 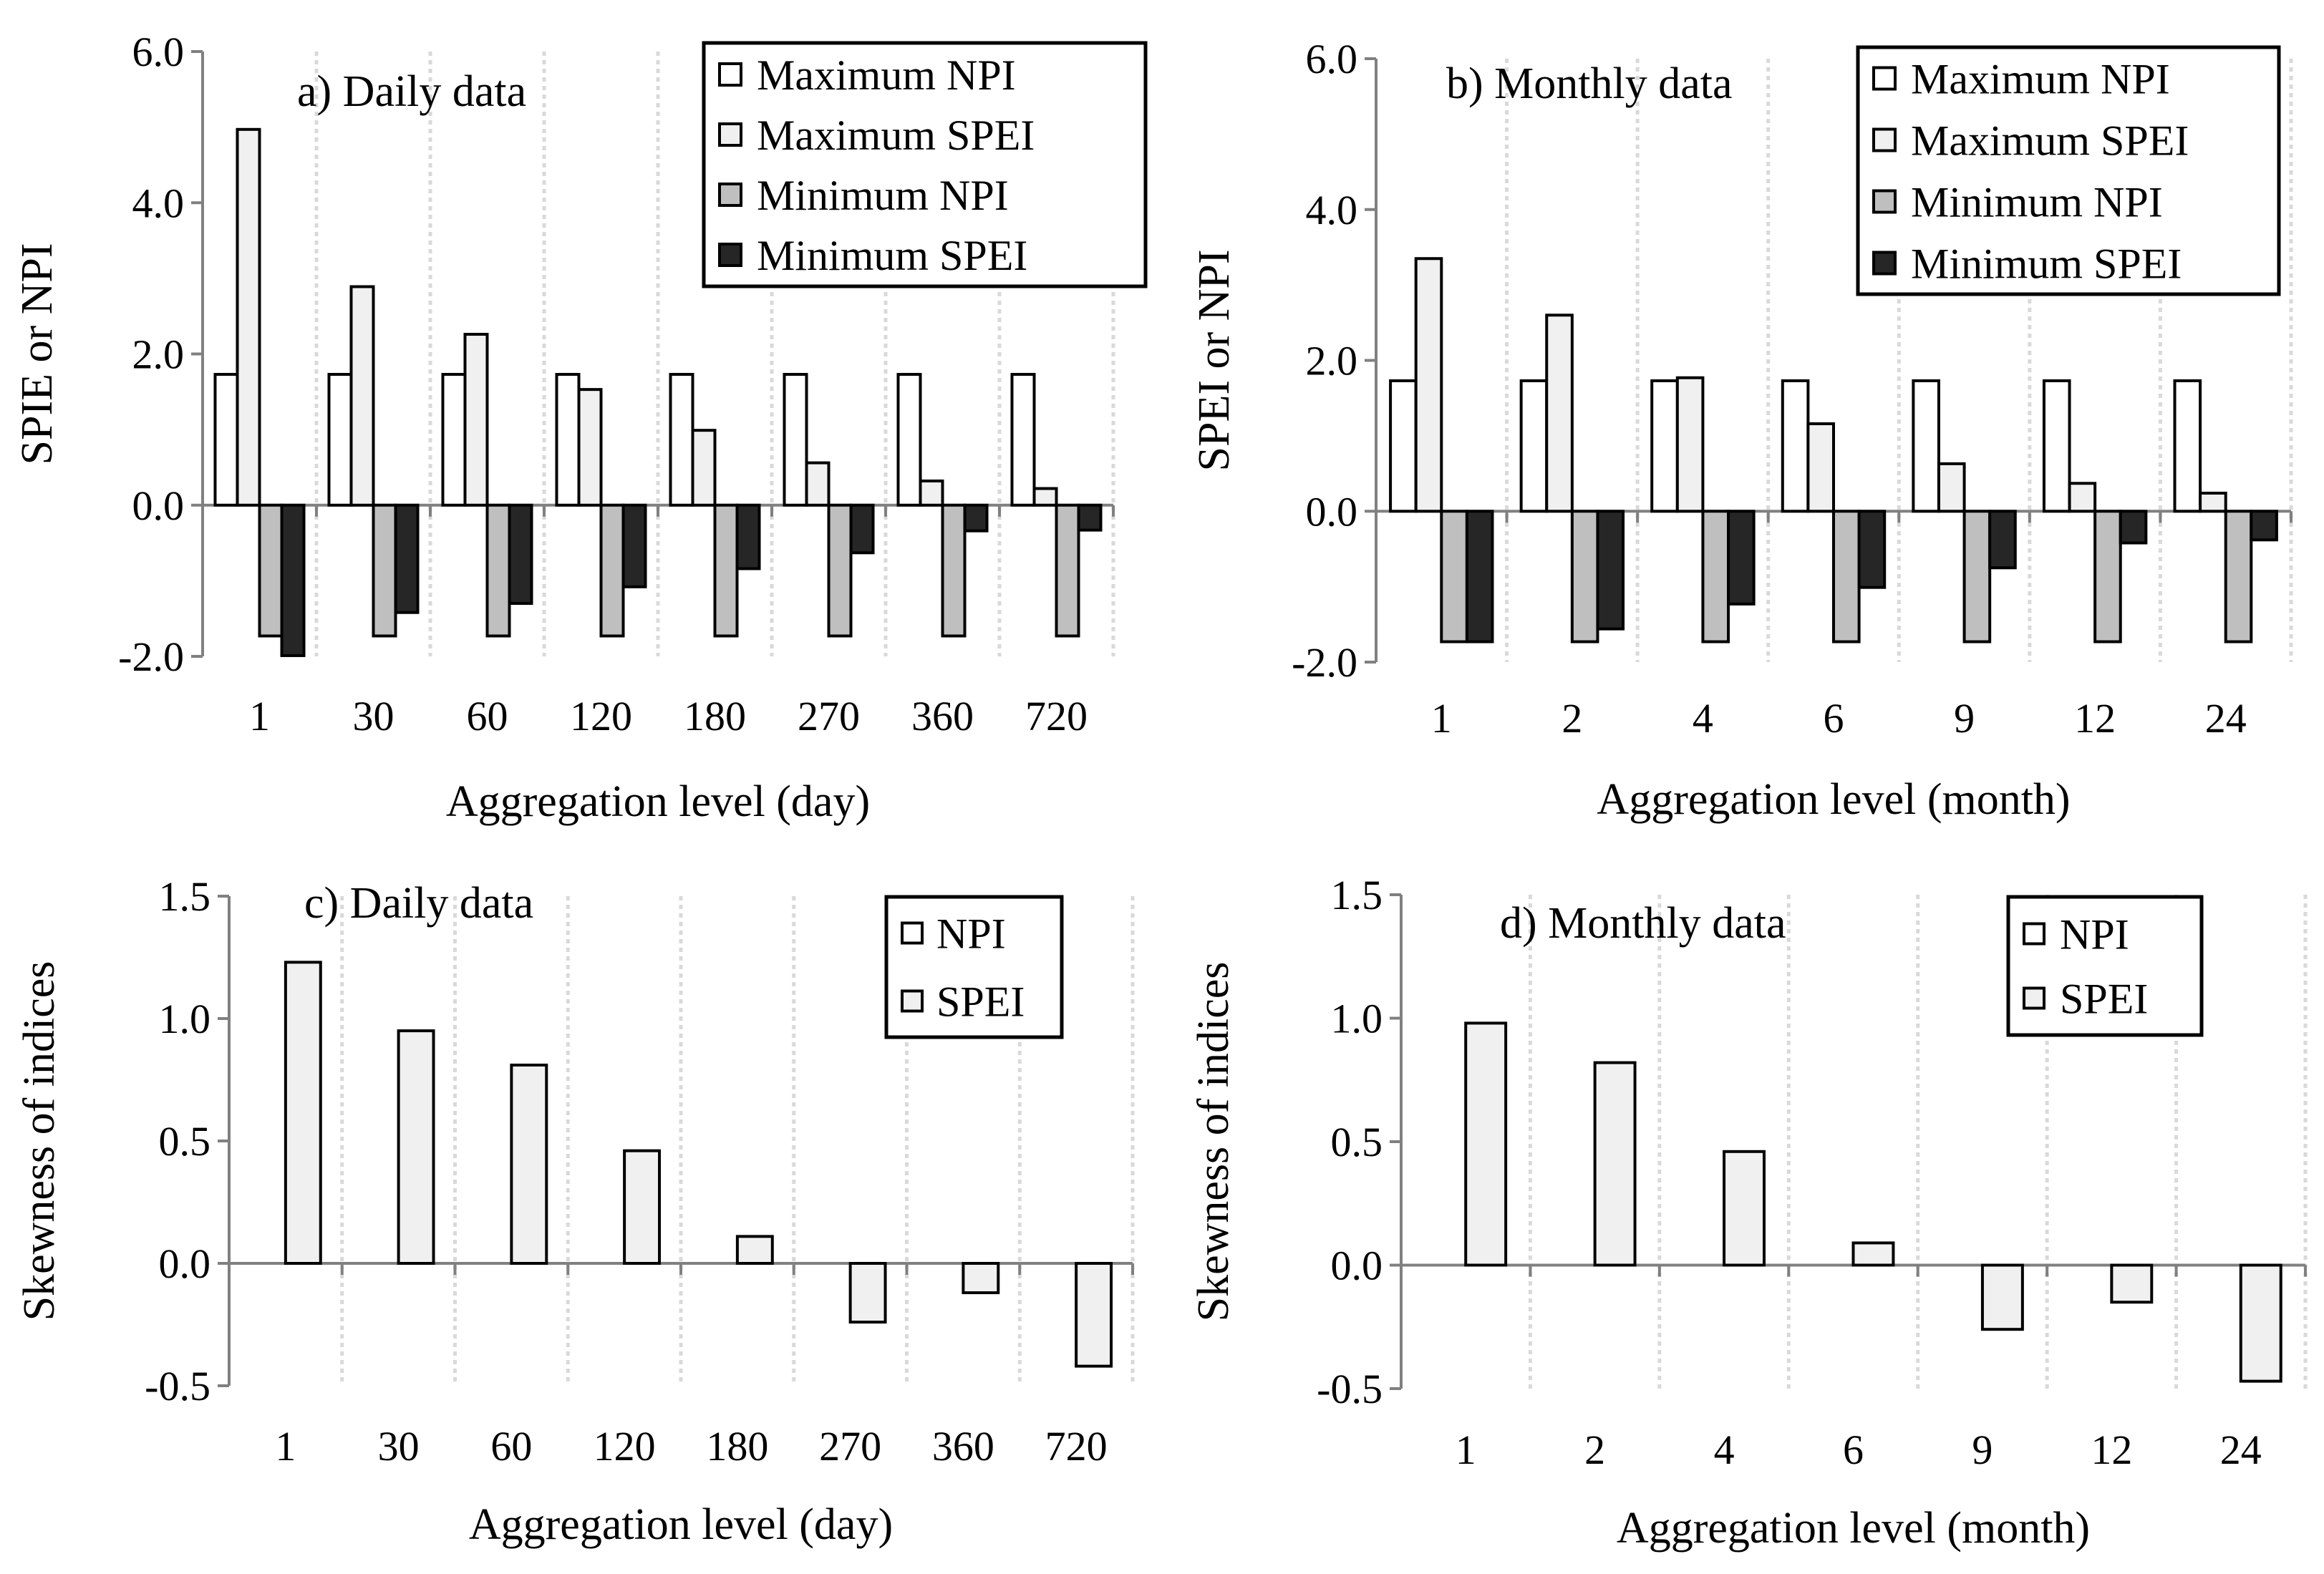 I want to click on panel-title: a) Daily data, so click(x=411, y=91).